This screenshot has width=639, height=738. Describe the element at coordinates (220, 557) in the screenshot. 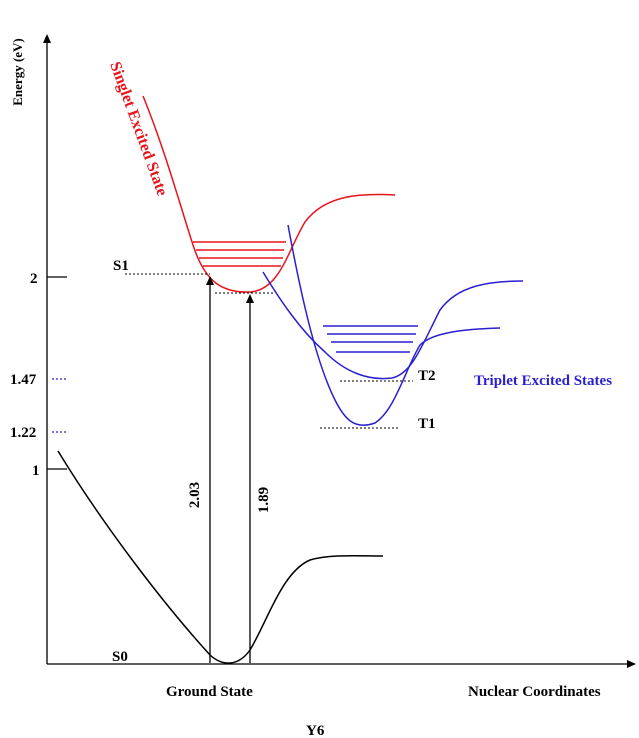

I see `ground-state-curve` at that location.